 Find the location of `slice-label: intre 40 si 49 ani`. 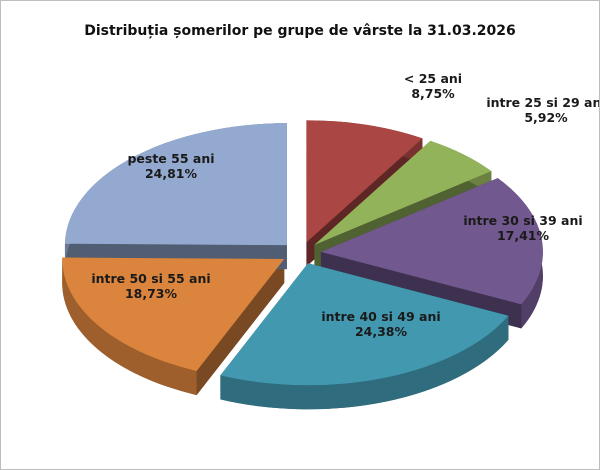

slice-label: intre 40 si 49 ani is located at coordinates (381, 316).